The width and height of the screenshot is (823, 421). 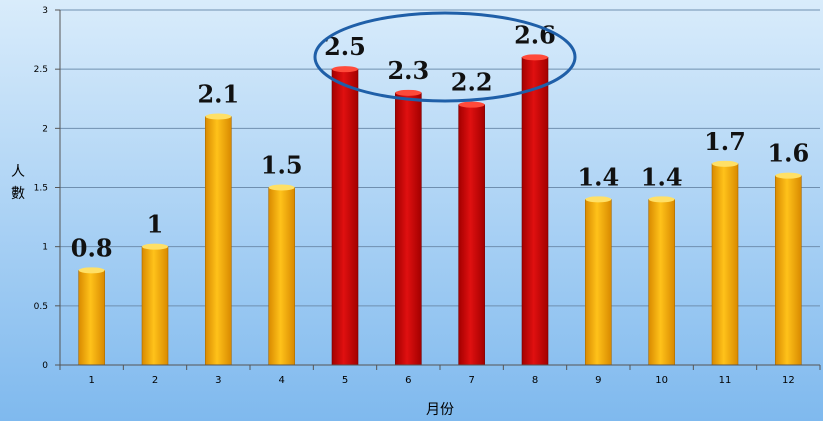 What do you see at coordinates (725, 380) in the screenshot?
I see `x-tick-label: 11` at bounding box center [725, 380].